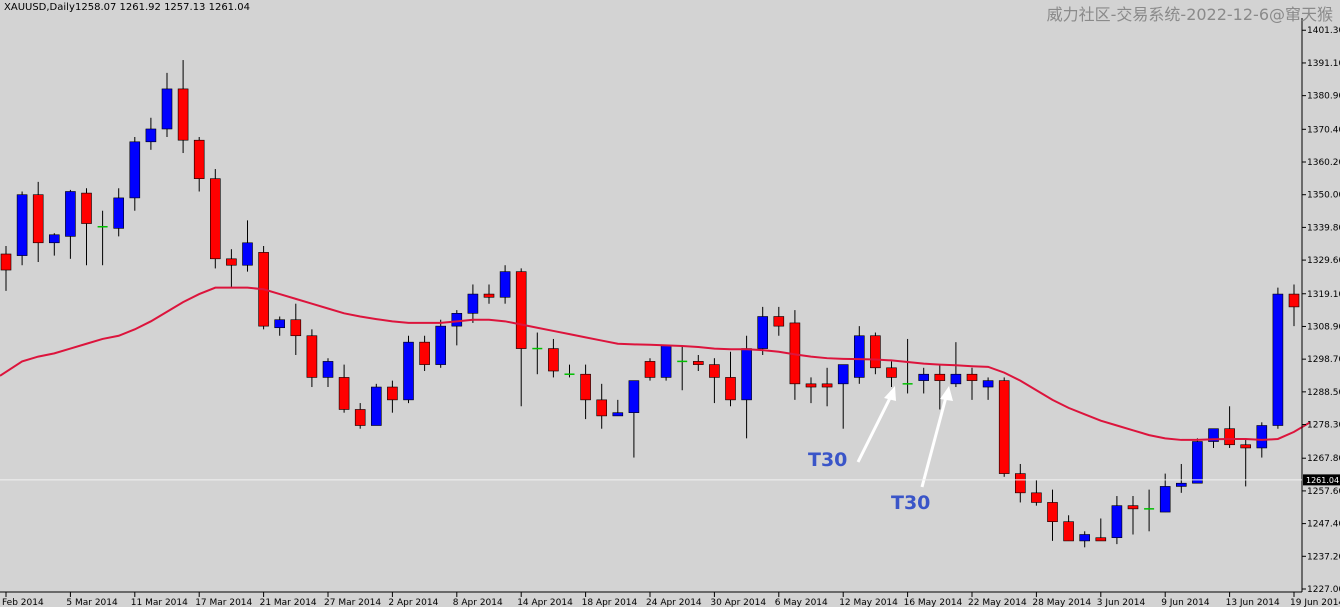 This screenshot has width=1340, height=607. Describe the element at coordinates (801, 602) in the screenshot. I see `x-tick-label-12: 6 May 2014` at that location.